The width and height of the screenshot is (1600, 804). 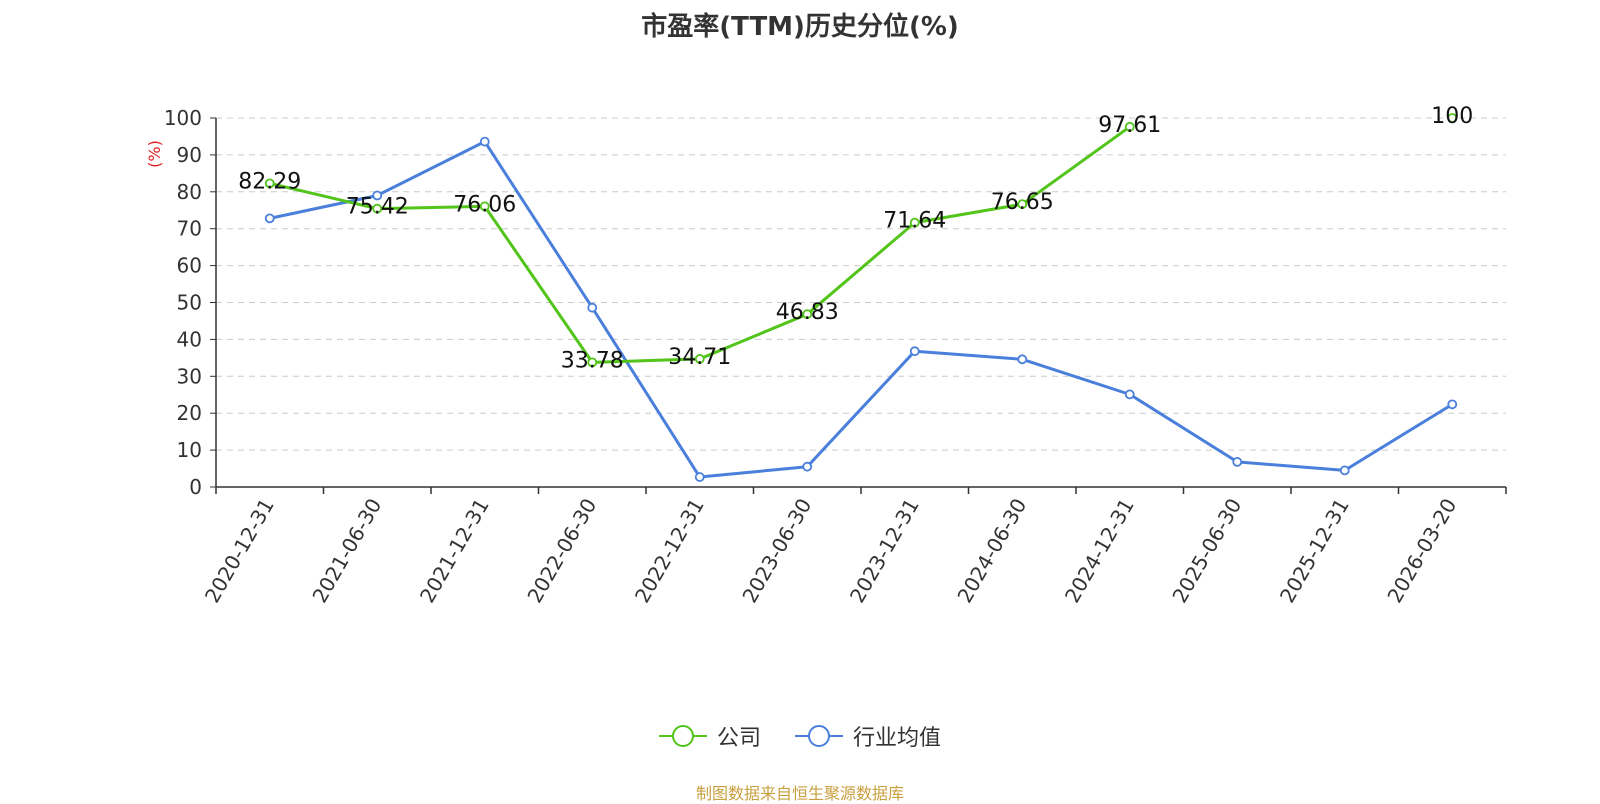 I want to click on x-tick-label: 2025-06-30, so click(x=1206, y=550).